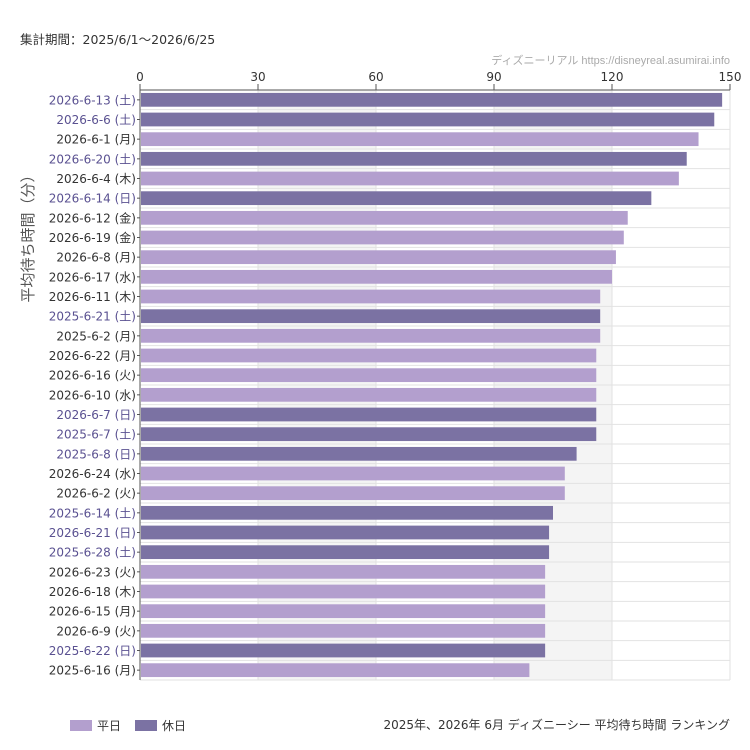  What do you see at coordinates (92, 513) in the screenshot?
I see `y-category-label: 2025-6-14 (土)` at bounding box center [92, 513].